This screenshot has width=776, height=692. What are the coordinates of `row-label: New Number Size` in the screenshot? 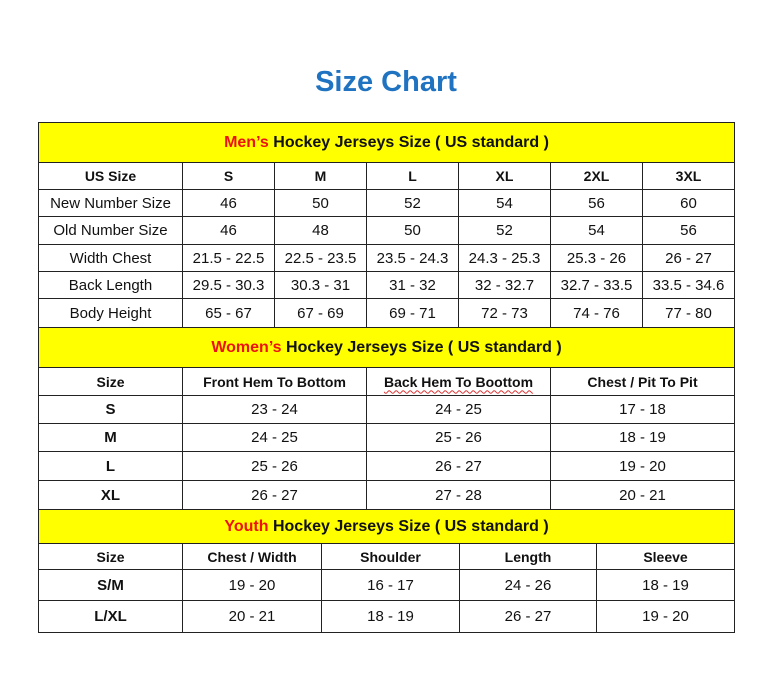 It's located at (110, 203).